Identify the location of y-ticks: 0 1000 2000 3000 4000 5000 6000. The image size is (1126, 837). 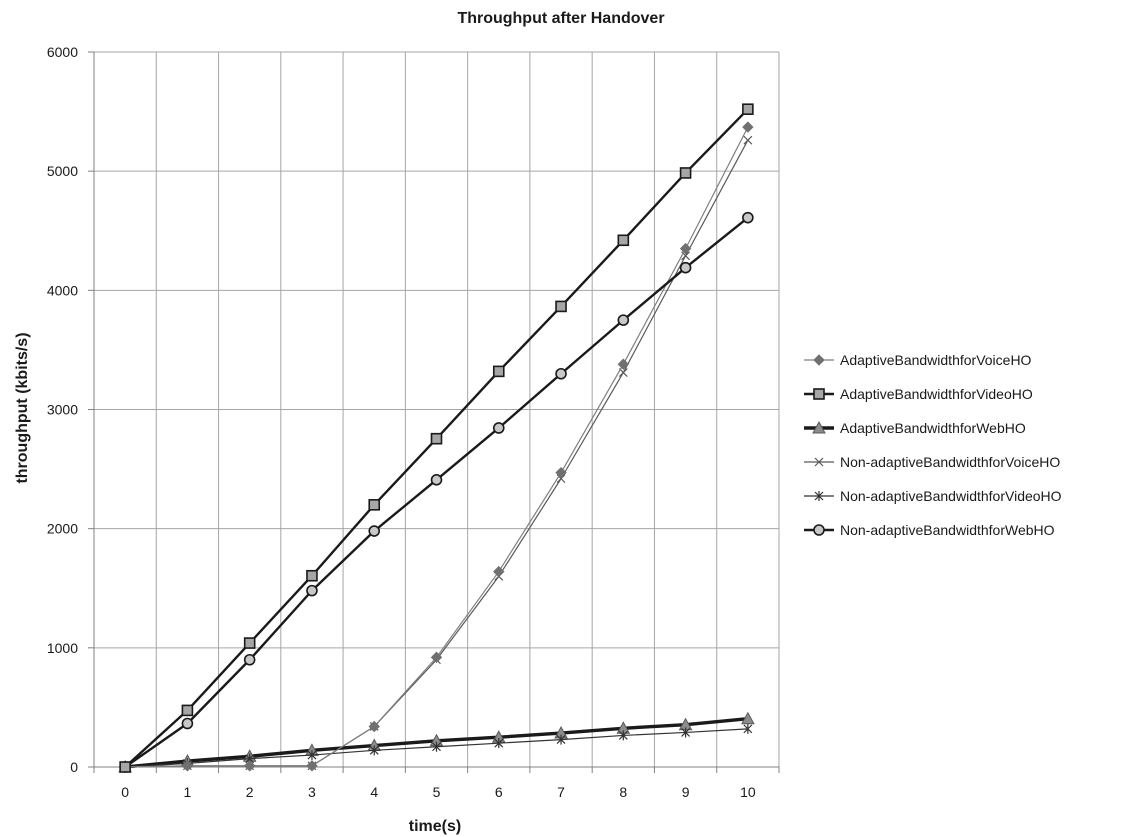
(70, 409).